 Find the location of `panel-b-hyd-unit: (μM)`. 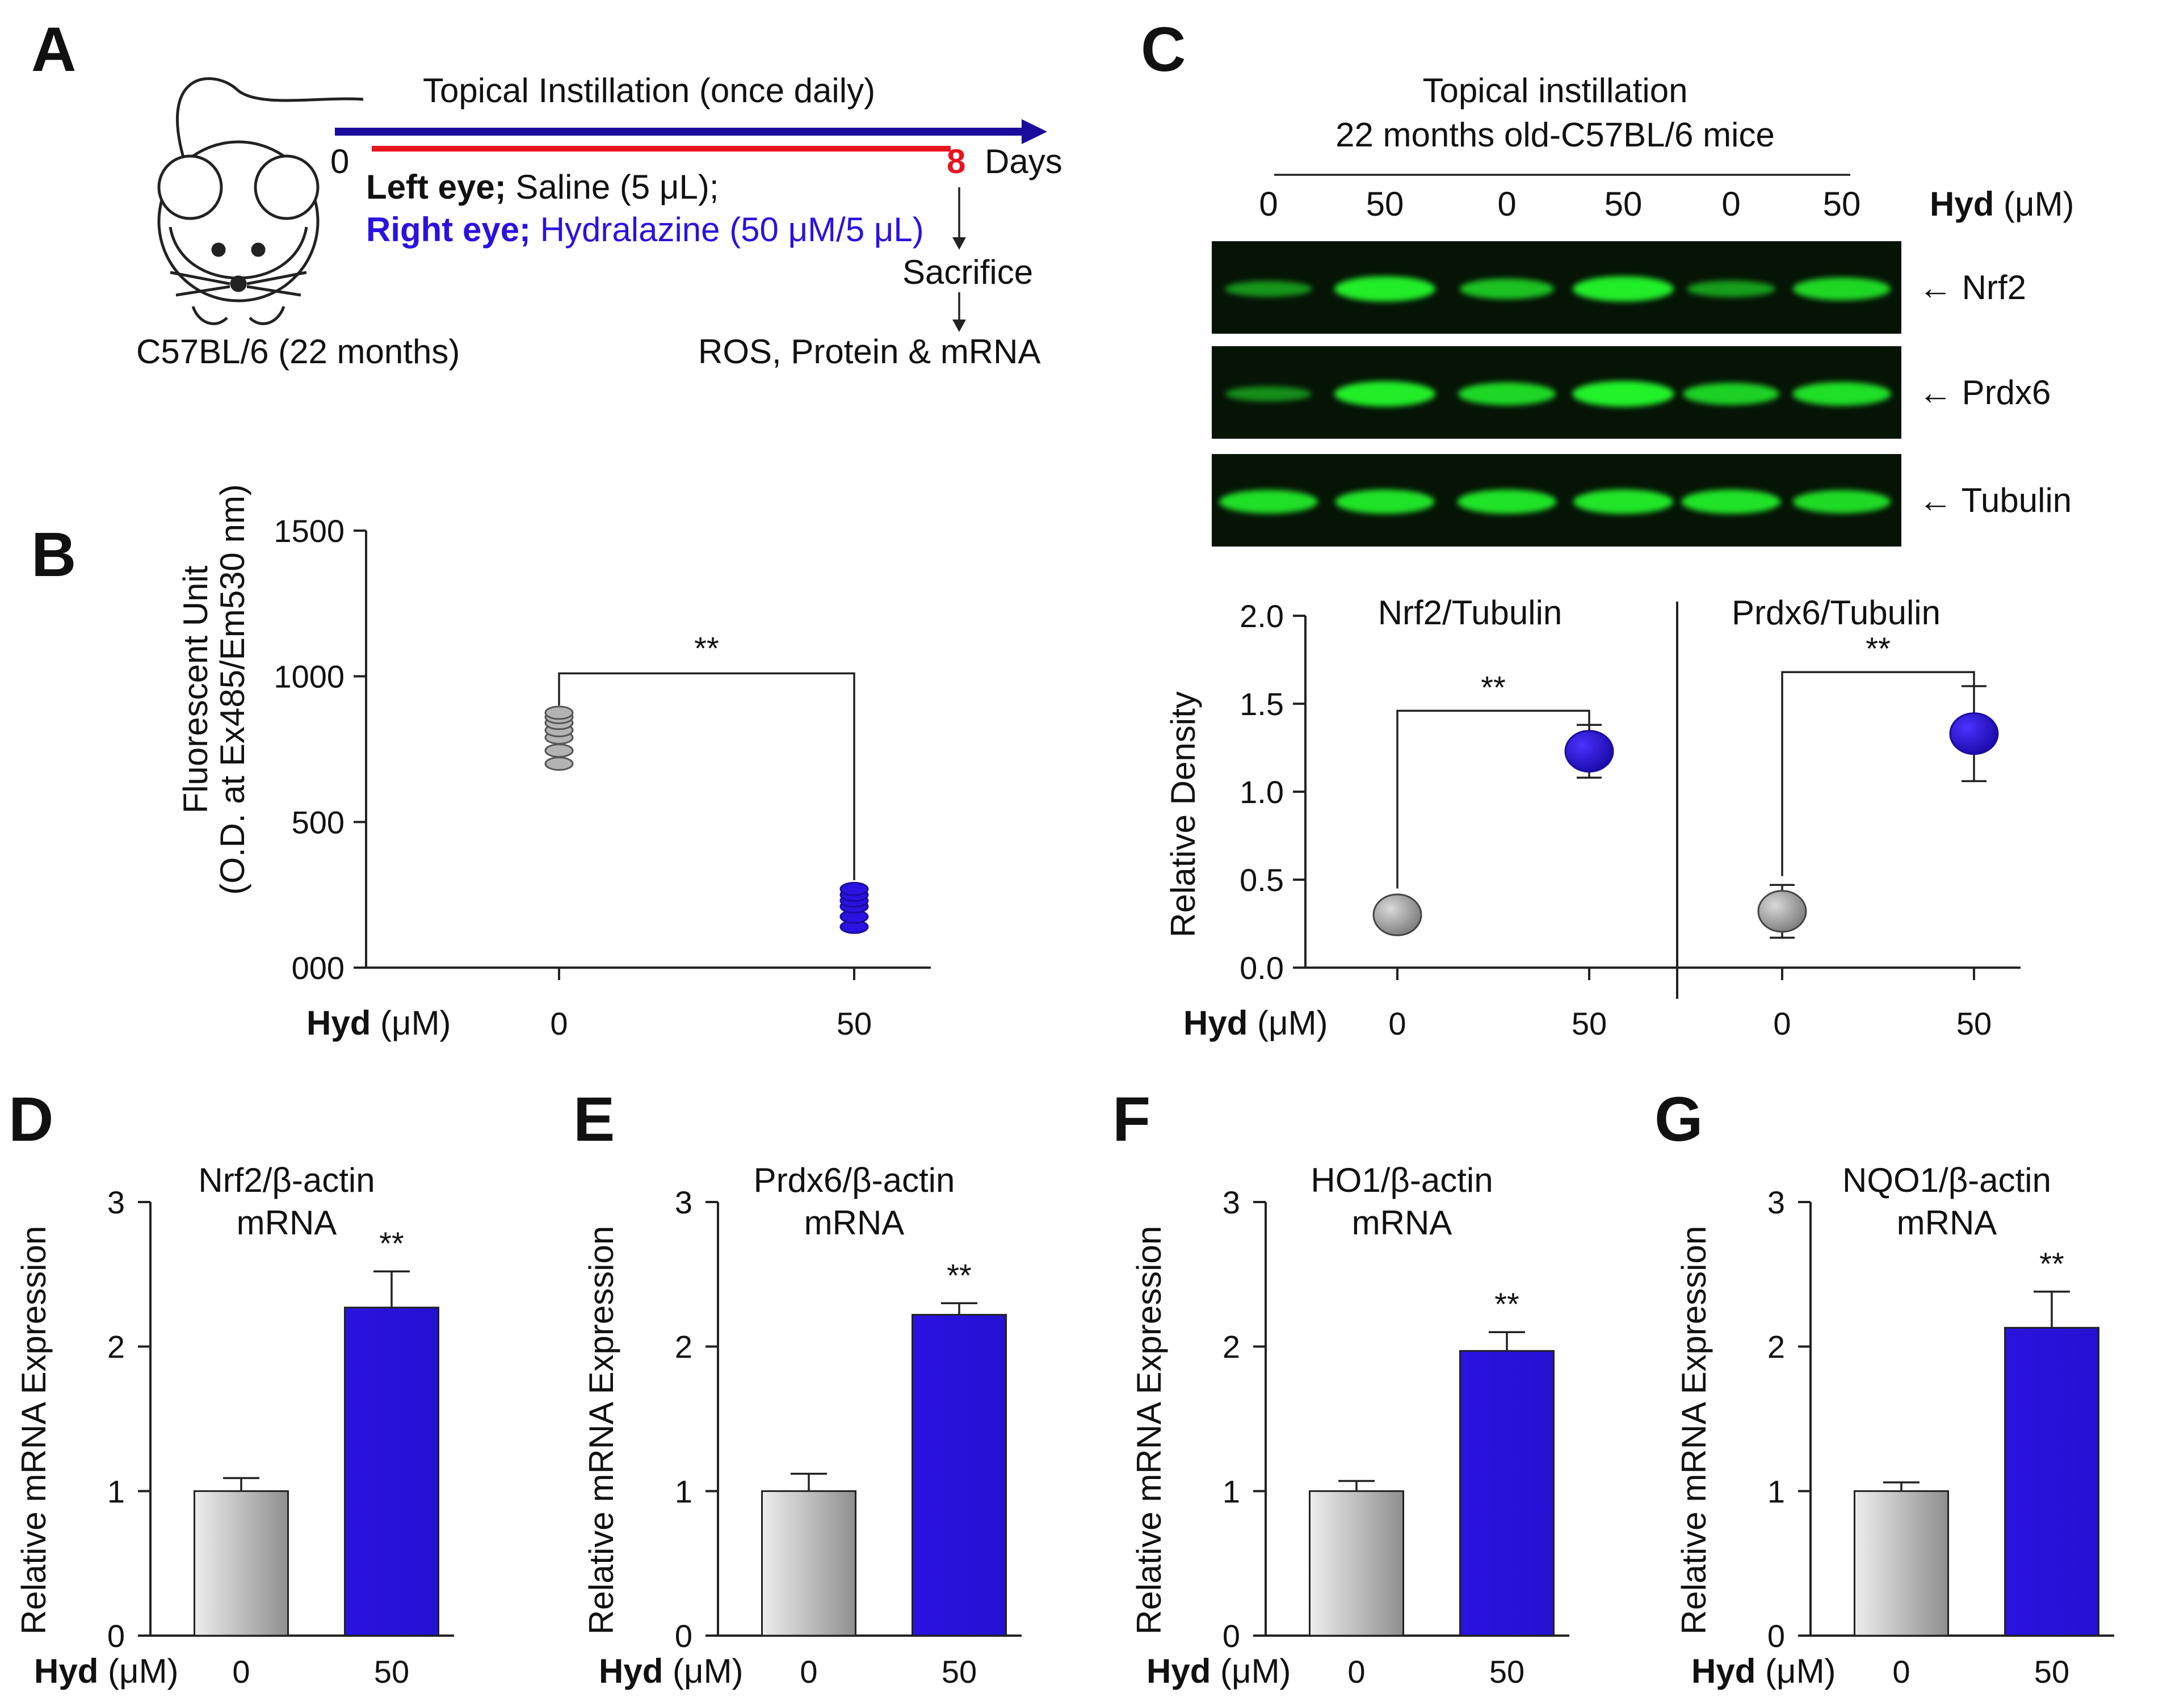

panel-b-hyd-unit: (μM) is located at coordinates (411, 1023).